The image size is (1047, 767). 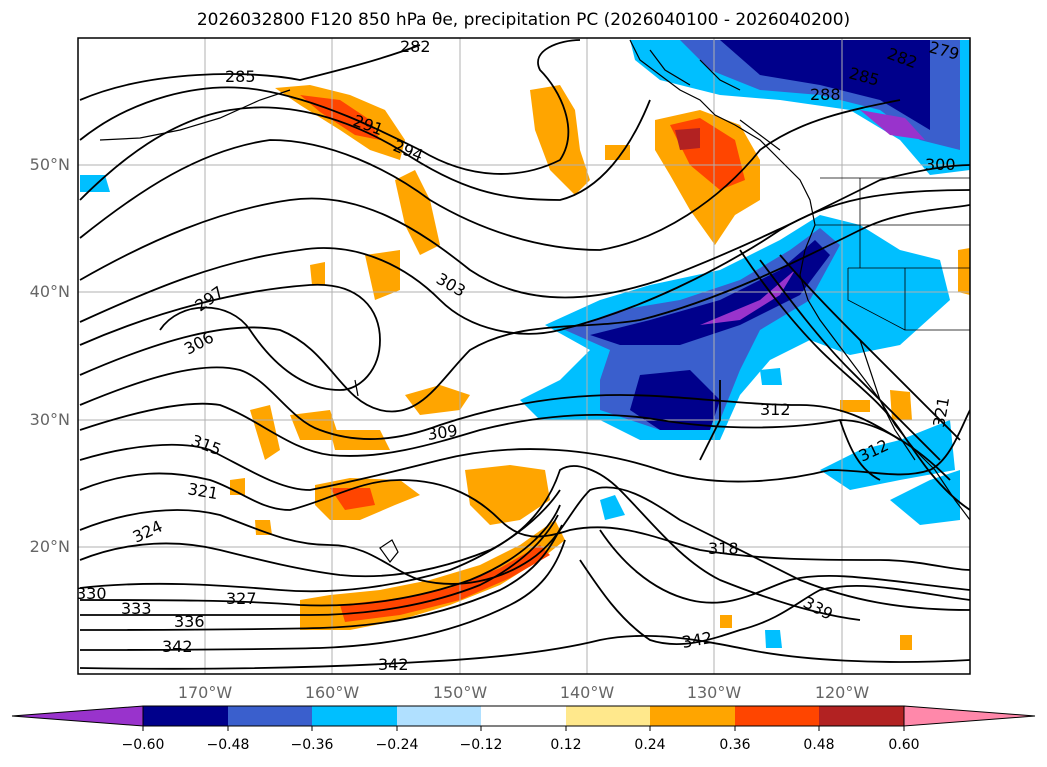 What do you see at coordinates (241, 598) in the screenshot?
I see `contour-label: 327` at bounding box center [241, 598].